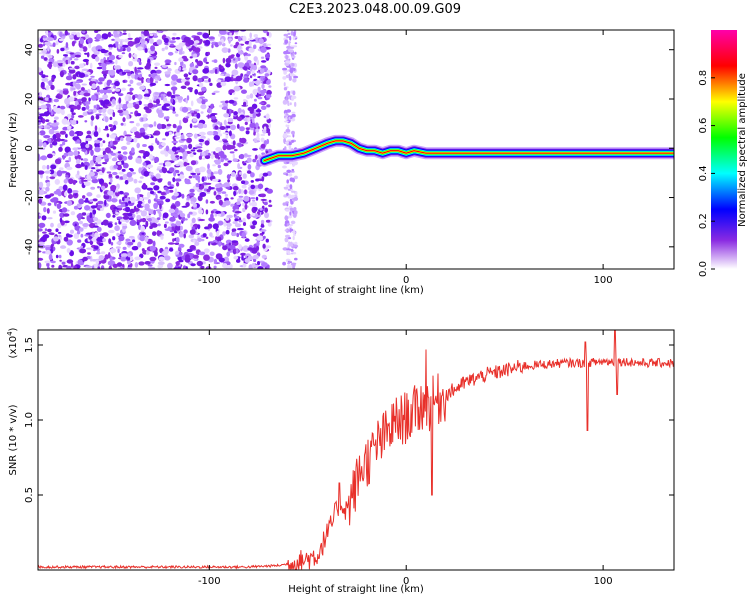  I want to click on colorbar-ticks: 0.0 0.2 0.4 0.6 0.8, so click(706, 173).